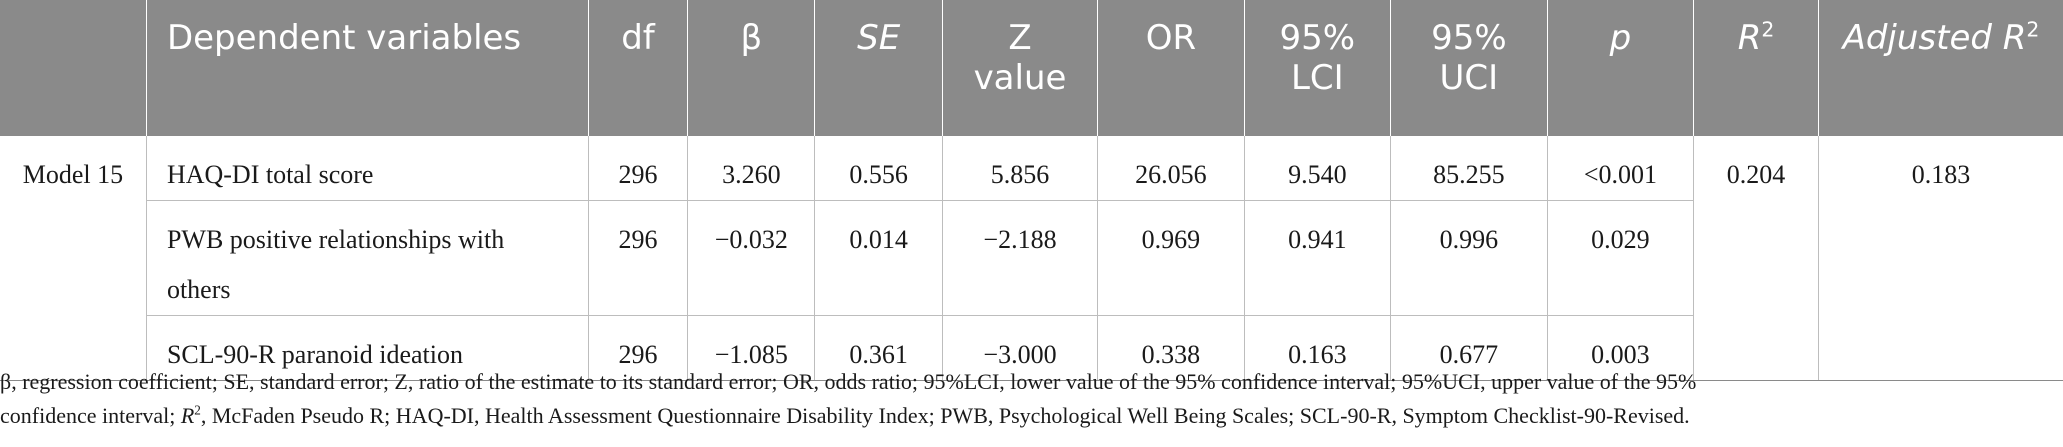  Describe the element at coordinates (879, 38) in the screenshot. I see `header-se-label: SE` at that location.